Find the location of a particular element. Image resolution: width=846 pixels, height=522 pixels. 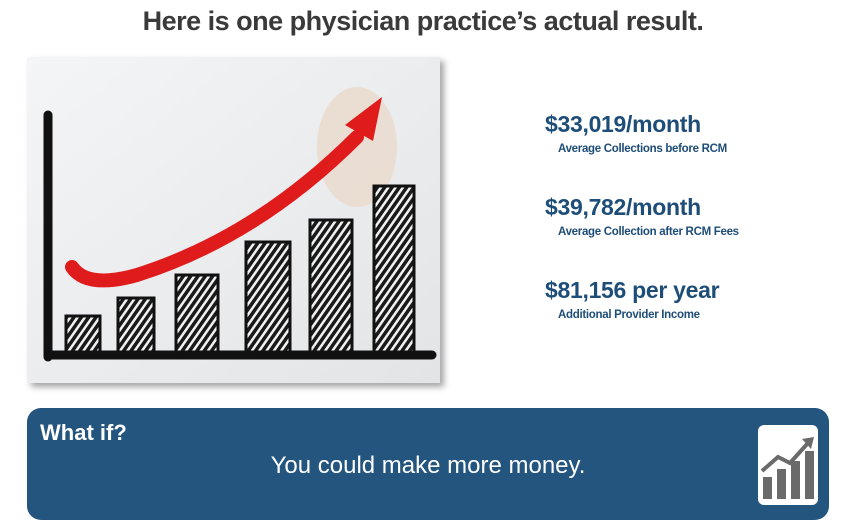

stat-value: $33,019/month is located at coordinates (623, 124).